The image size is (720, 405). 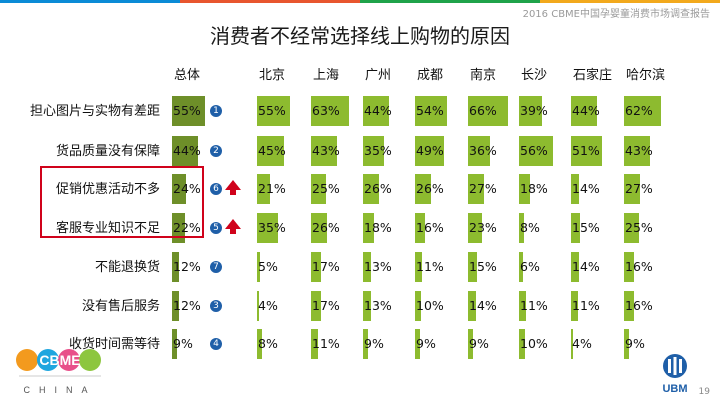 I want to click on row-label: 担心图片与实物有差距, so click(x=94, y=111).